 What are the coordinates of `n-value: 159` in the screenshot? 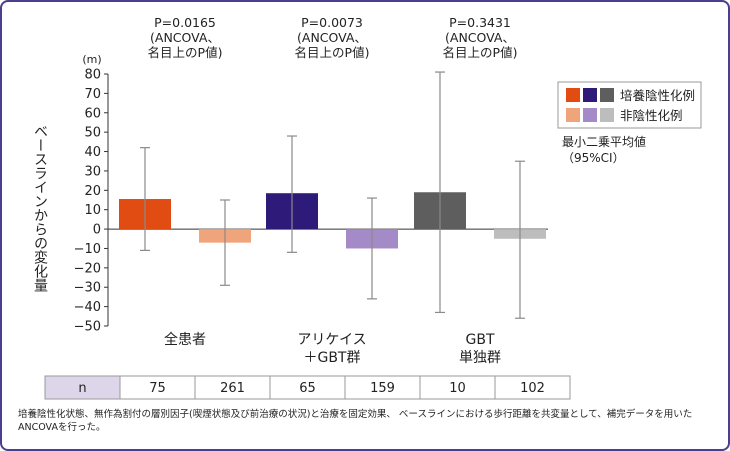 It's located at (382, 388).